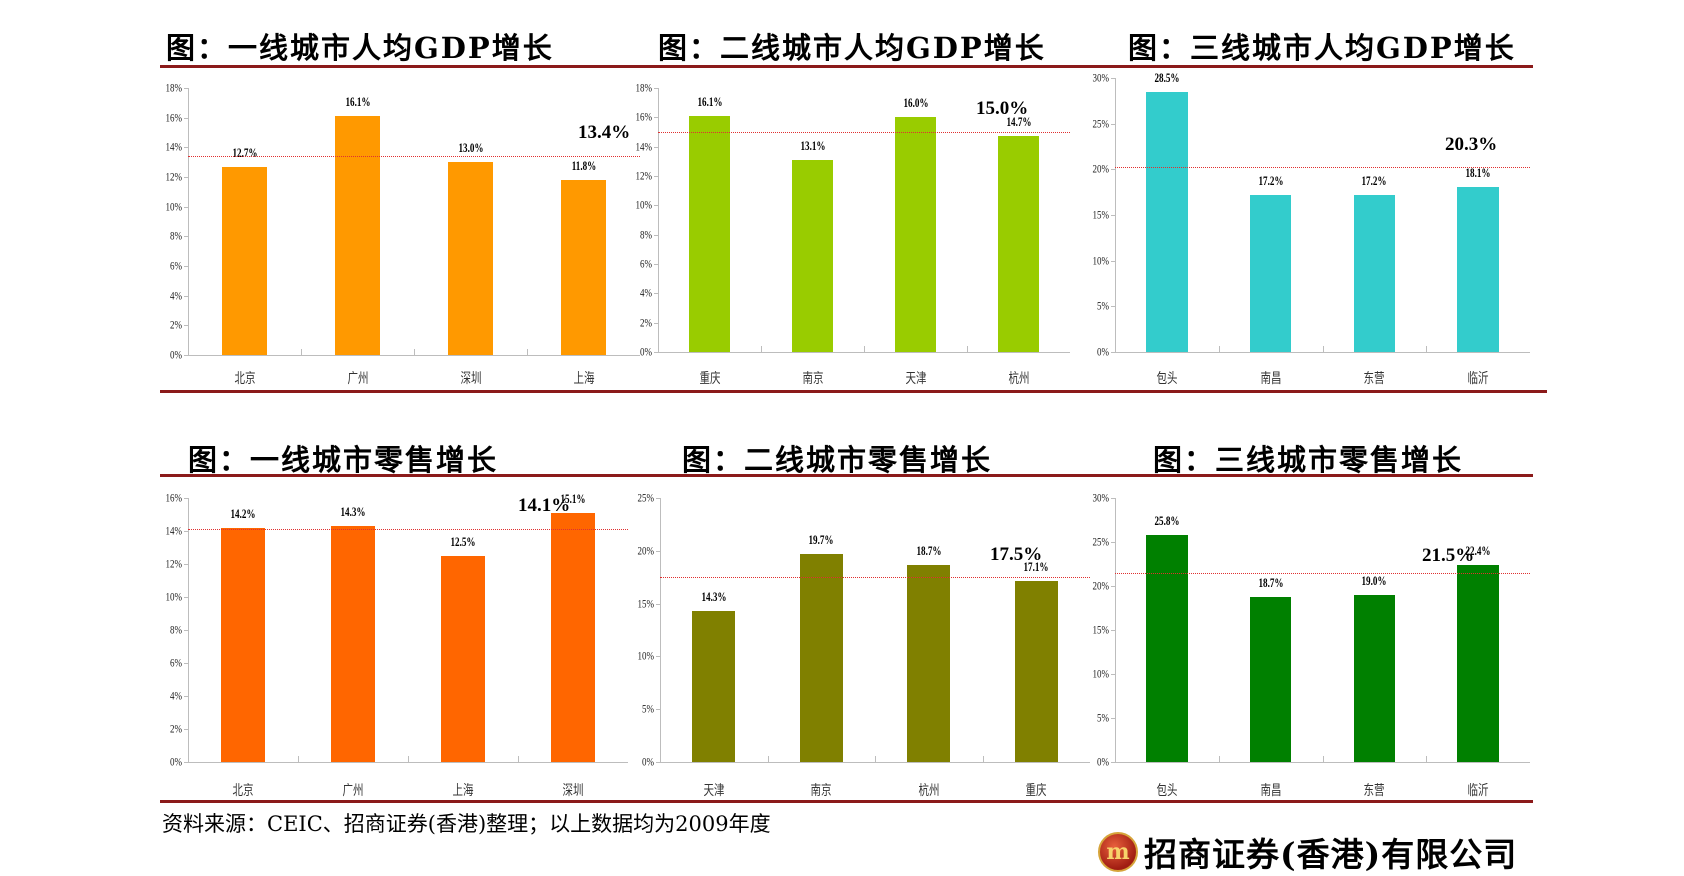 The height and width of the screenshot is (876, 1684). What do you see at coordinates (243, 513) in the screenshot?
I see `bar-value-label: 14.2%` at bounding box center [243, 513].